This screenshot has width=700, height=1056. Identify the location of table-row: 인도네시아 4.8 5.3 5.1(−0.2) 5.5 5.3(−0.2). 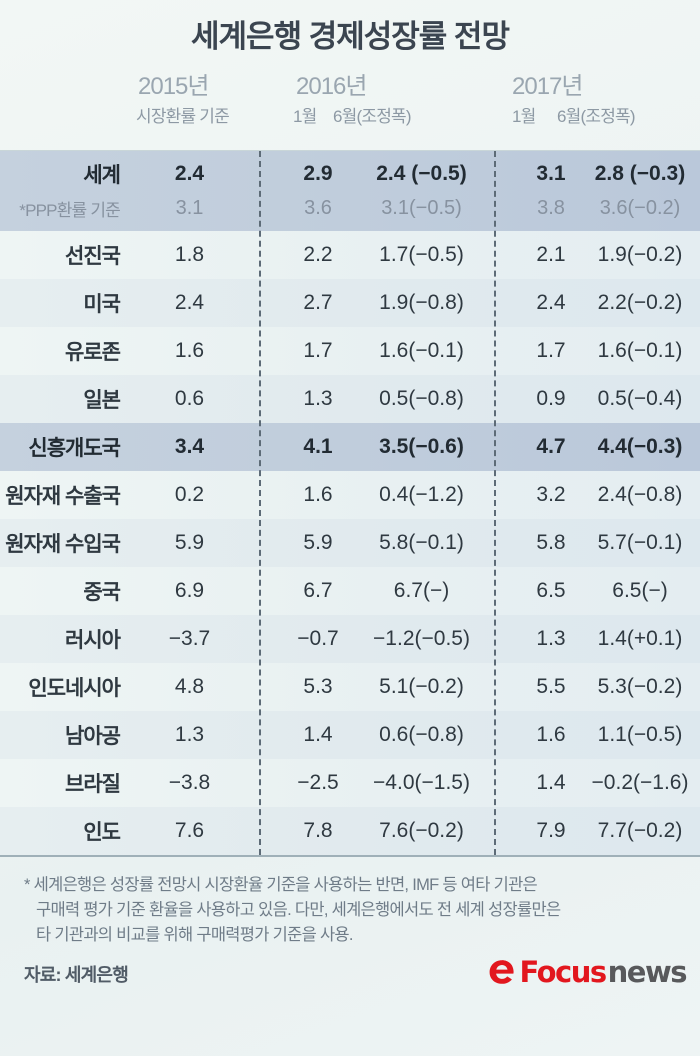
(350, 687).